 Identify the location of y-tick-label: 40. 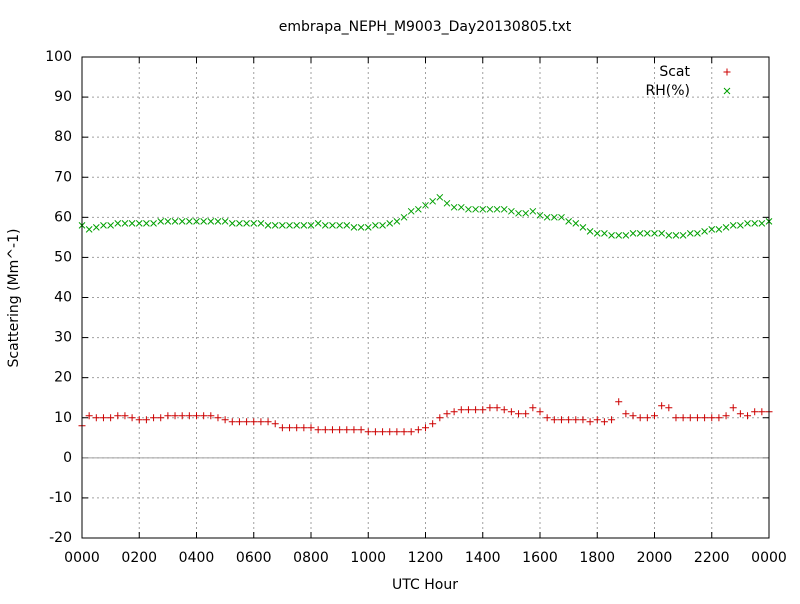
(63, 298).